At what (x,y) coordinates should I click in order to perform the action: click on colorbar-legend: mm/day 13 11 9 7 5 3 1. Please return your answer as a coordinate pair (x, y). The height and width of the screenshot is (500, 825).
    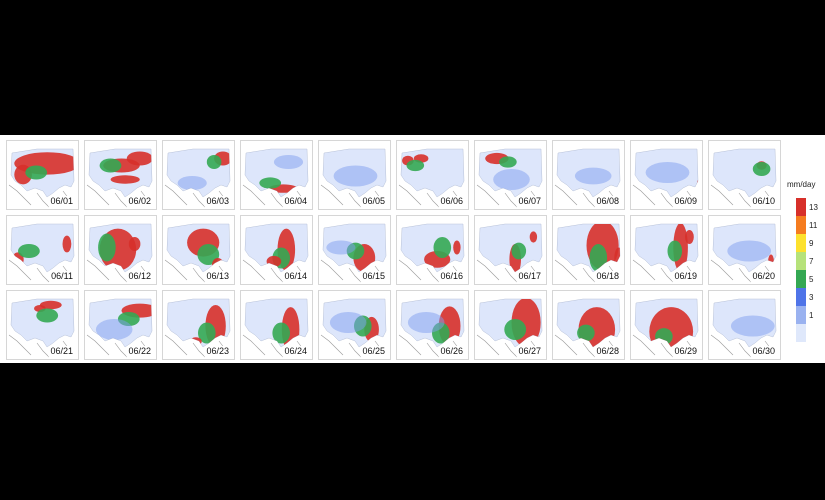
    Looking at the image, I should click on (804, 263).